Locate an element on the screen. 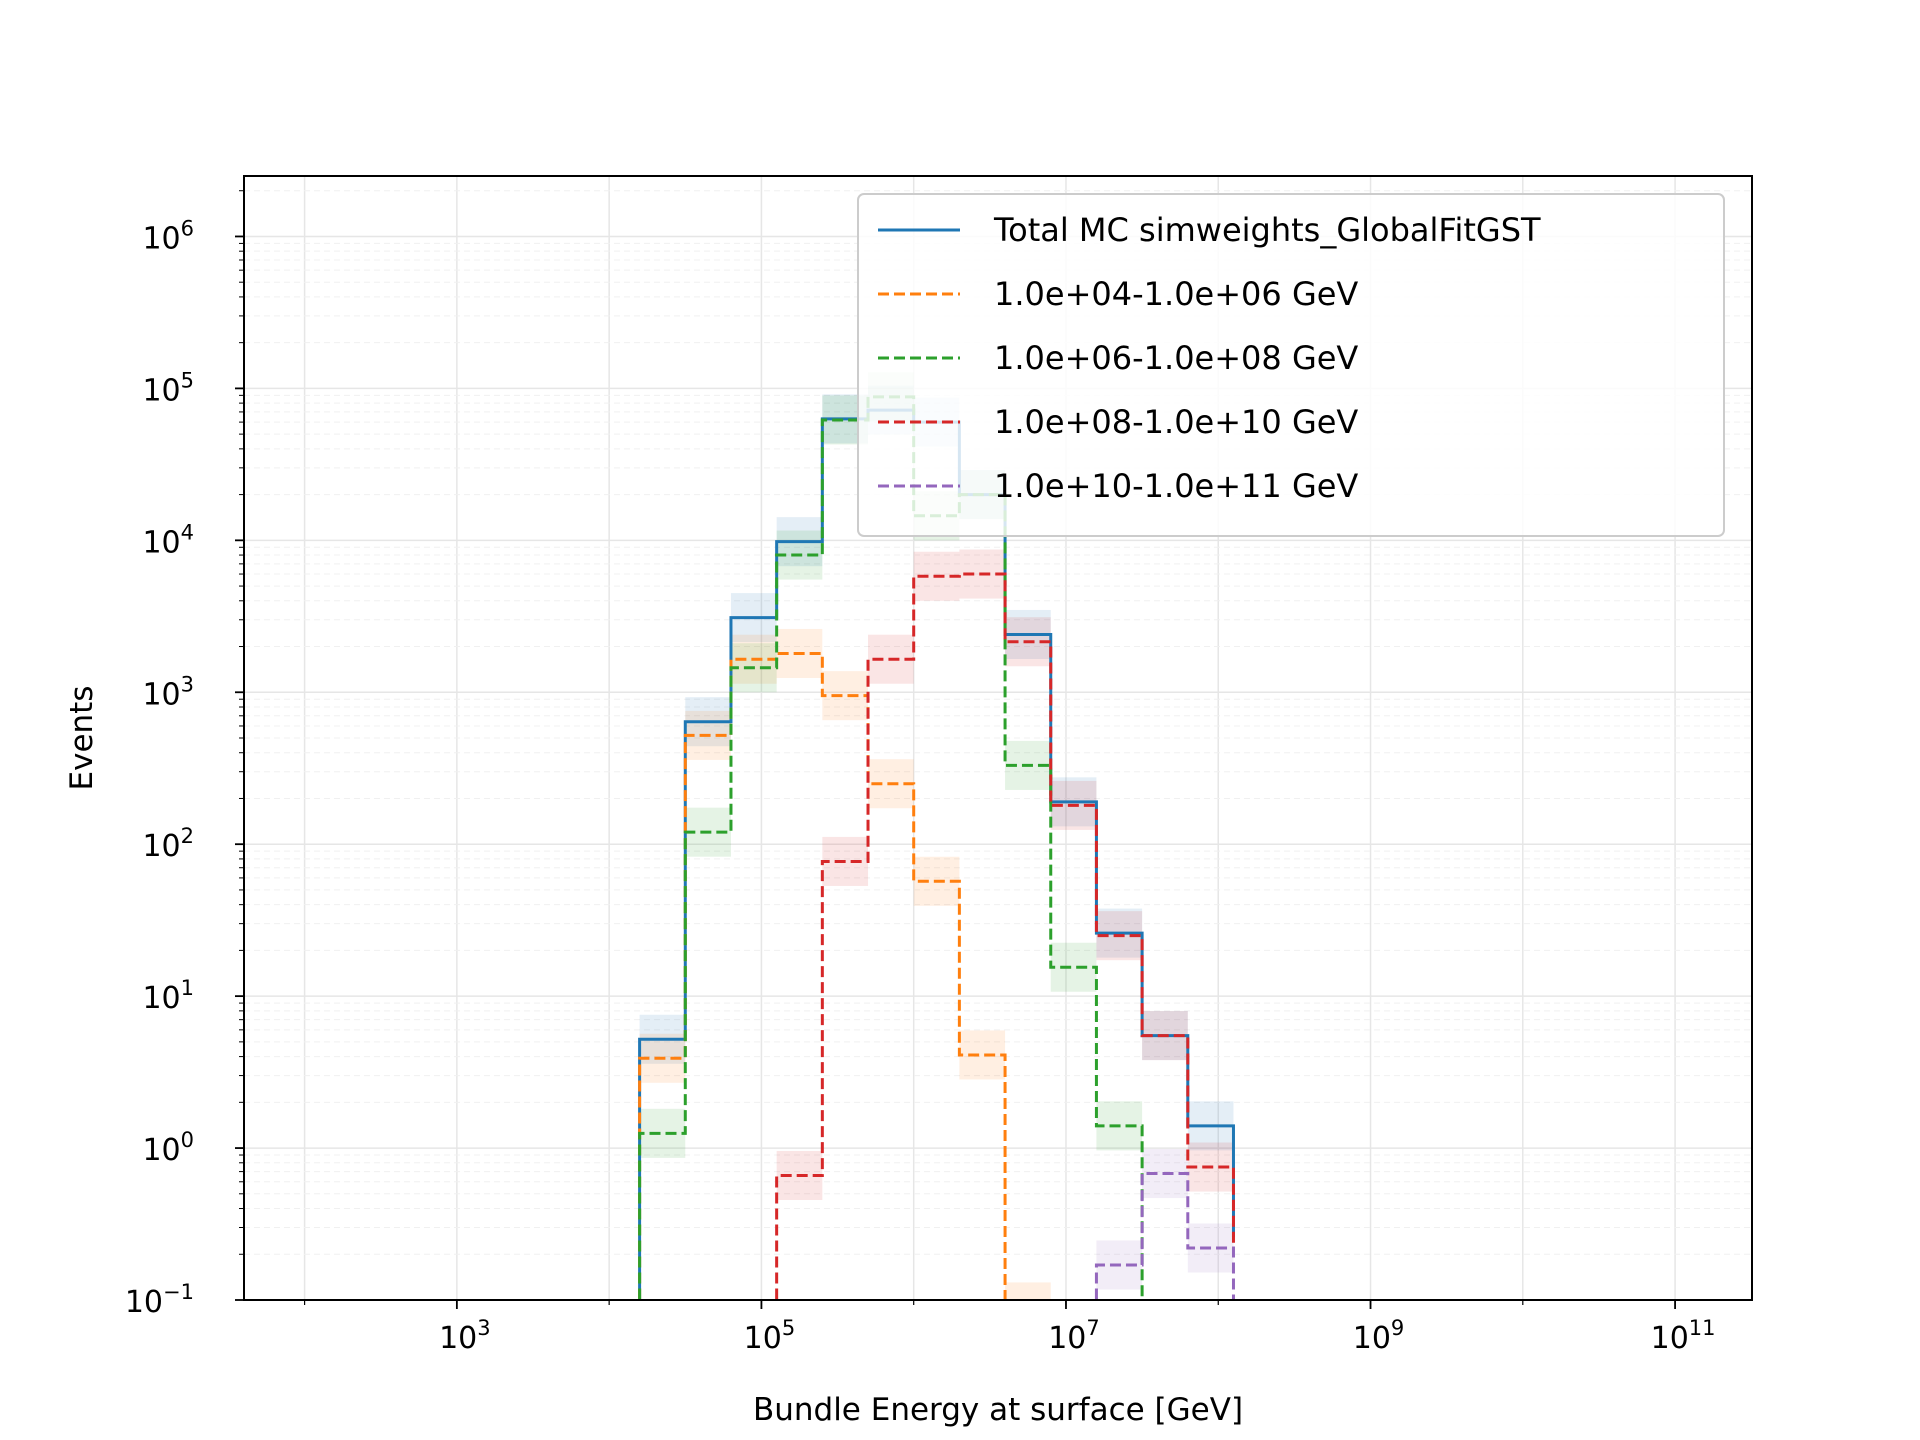  y-tick-label: 10¹ is located at coordinates (168, 996).